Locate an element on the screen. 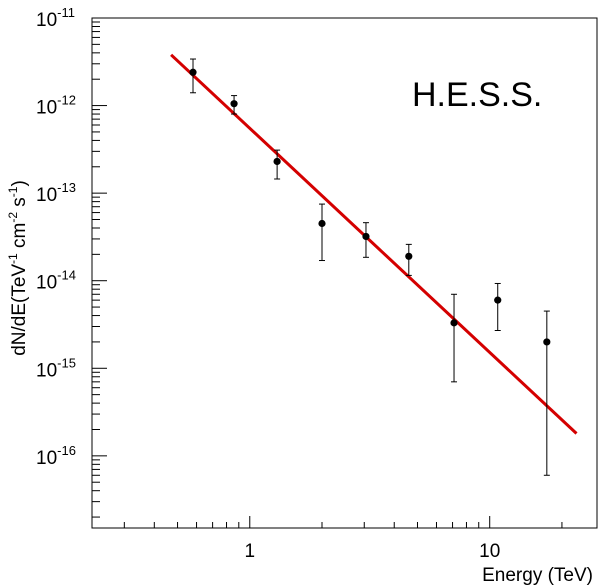 This screenshot has width=600, height=587. x-axis-ticks: 1 10 is located at coordinates (343, 539).